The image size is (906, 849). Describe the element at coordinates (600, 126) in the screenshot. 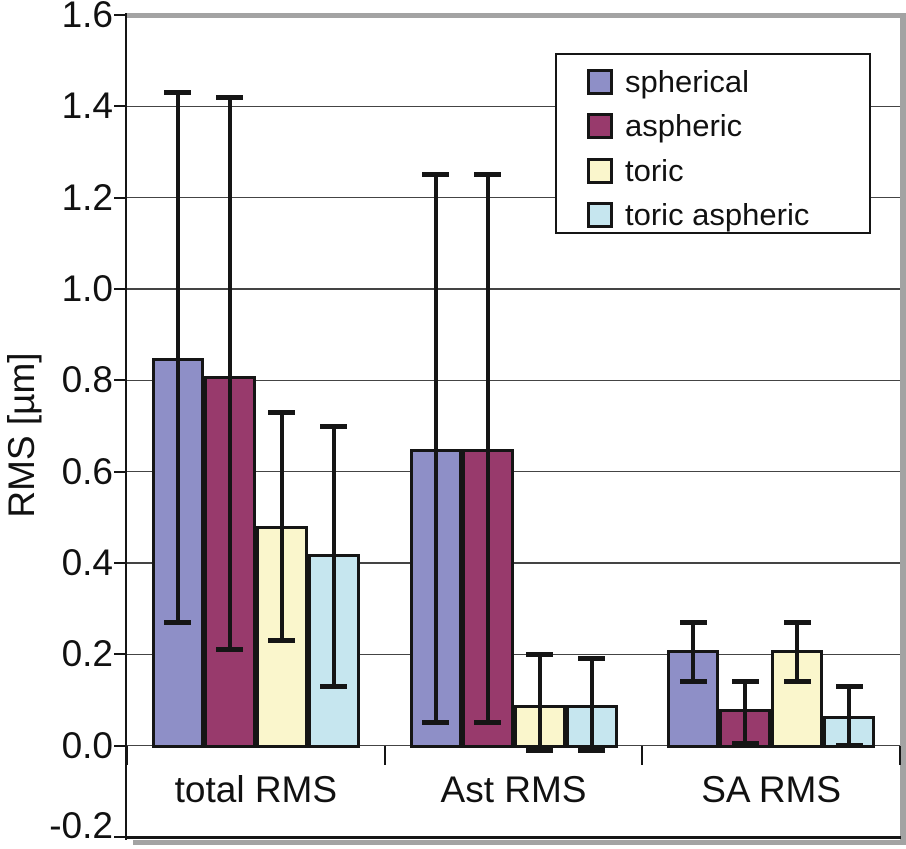

I see `legend-swatch-aspheric` at that location.